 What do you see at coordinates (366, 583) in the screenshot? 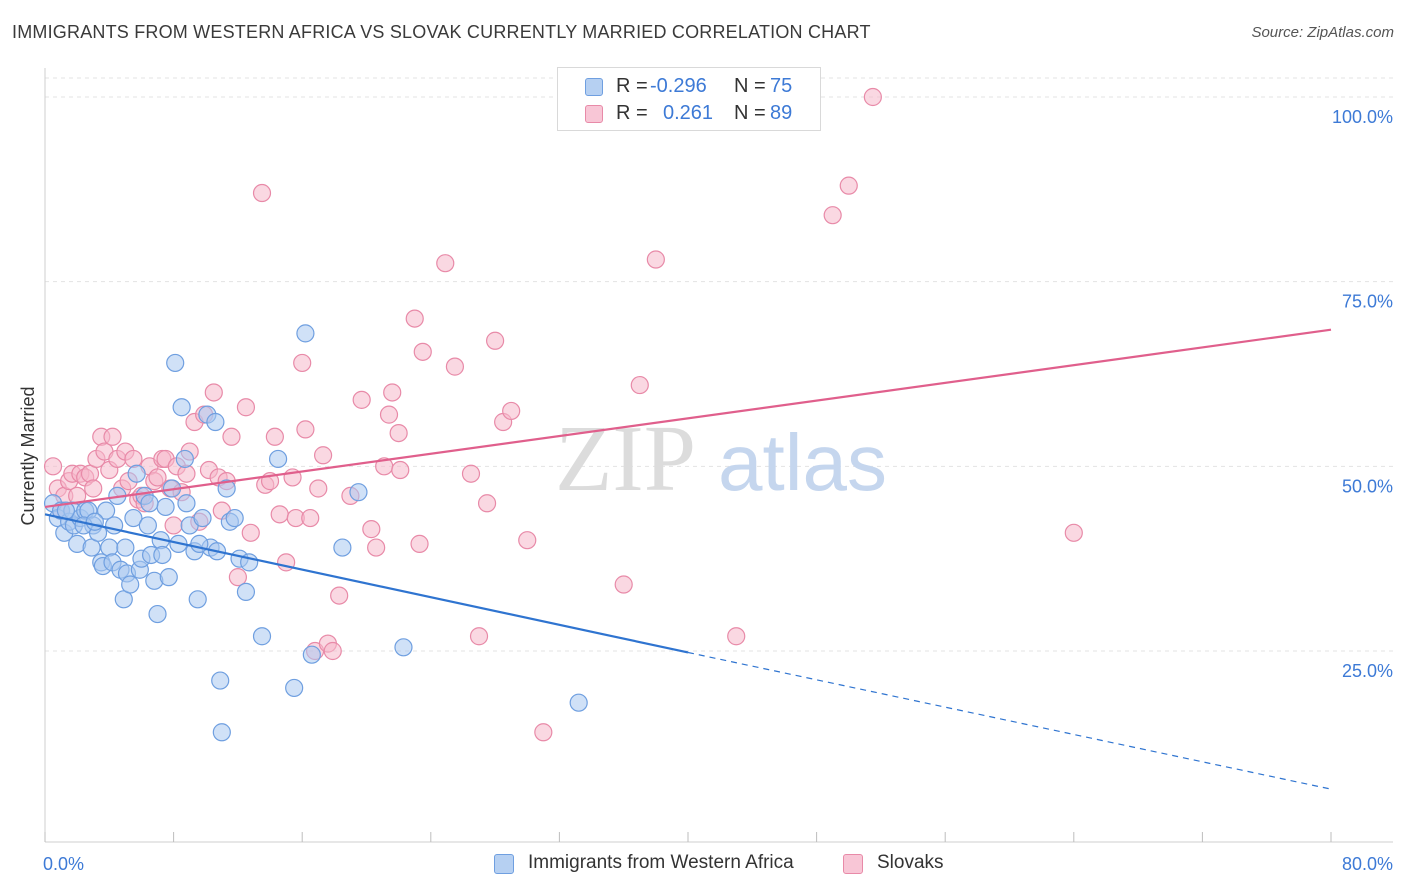
I see `trend-line-western-africa` at bounding box center [366, 583].